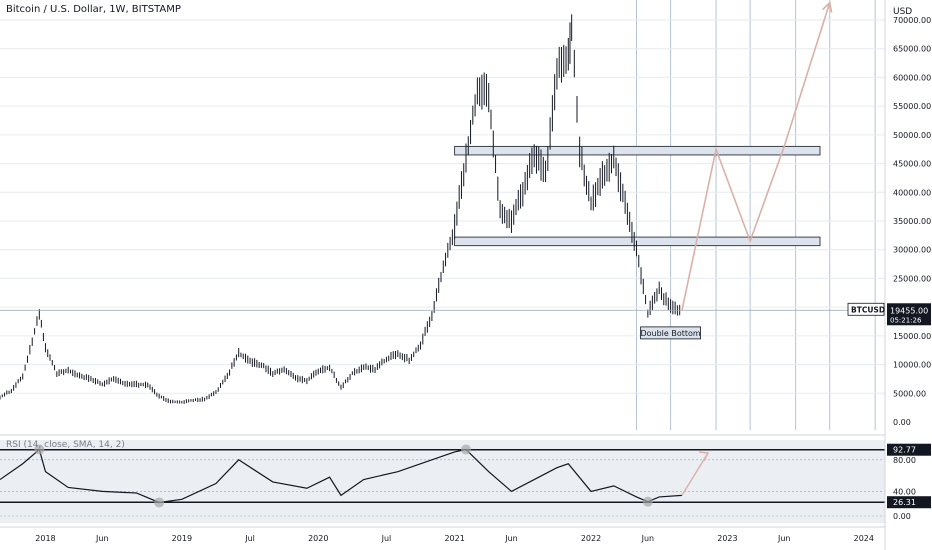 The image size is (932, 550). Describe the element at coordinates (904, 502) in the screenshot. I see `rsi-level-value: 26.31` at that location.